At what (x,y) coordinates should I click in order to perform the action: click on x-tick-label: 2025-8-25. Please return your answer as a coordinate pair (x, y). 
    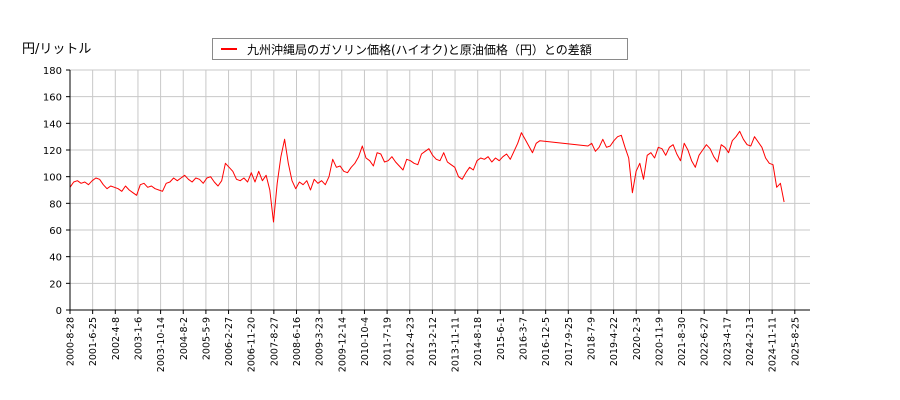
    Looking at the image, I should click on (795, 341).